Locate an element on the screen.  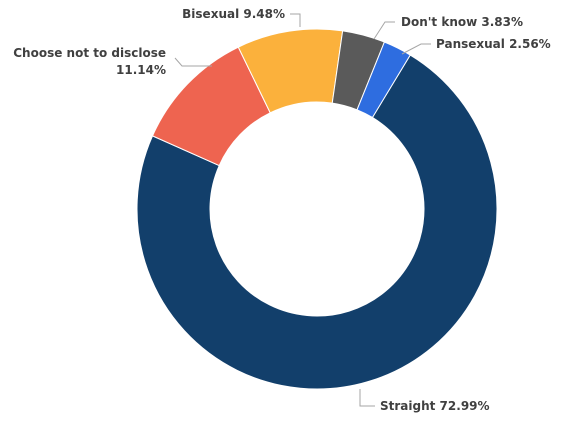
leader-line-pansexual is located at coordinates (416, 49).